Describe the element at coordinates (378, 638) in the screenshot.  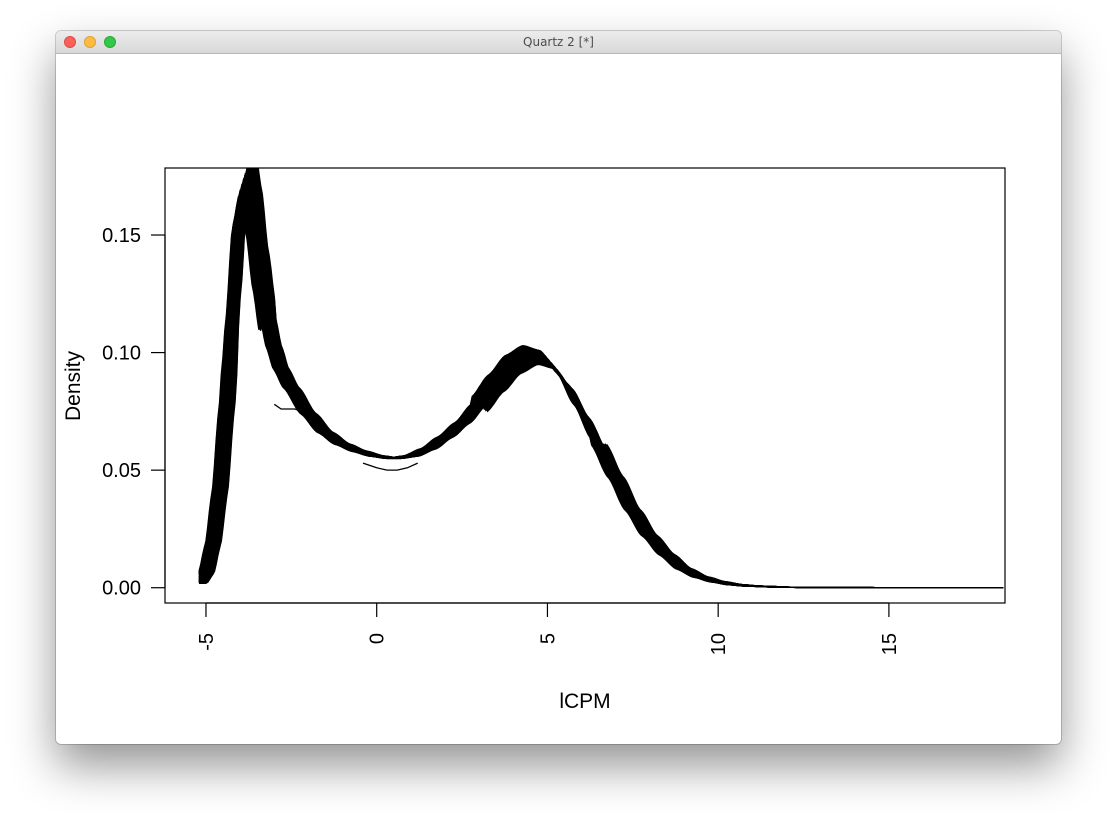
I see `x-tick-label: 0` at that location.